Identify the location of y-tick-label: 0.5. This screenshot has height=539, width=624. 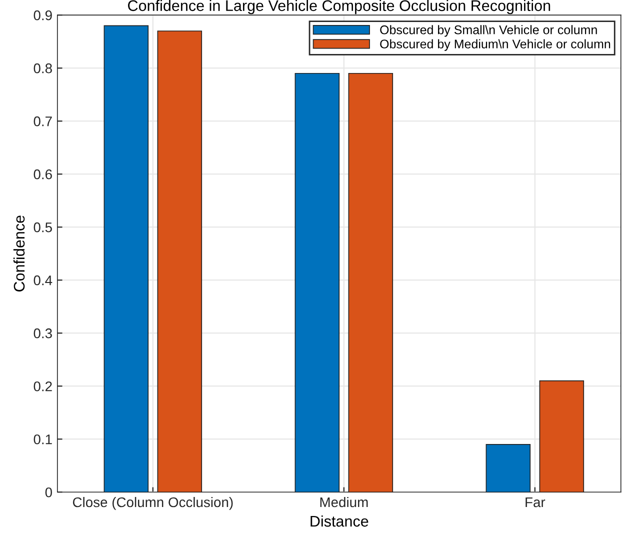
(43, 227).